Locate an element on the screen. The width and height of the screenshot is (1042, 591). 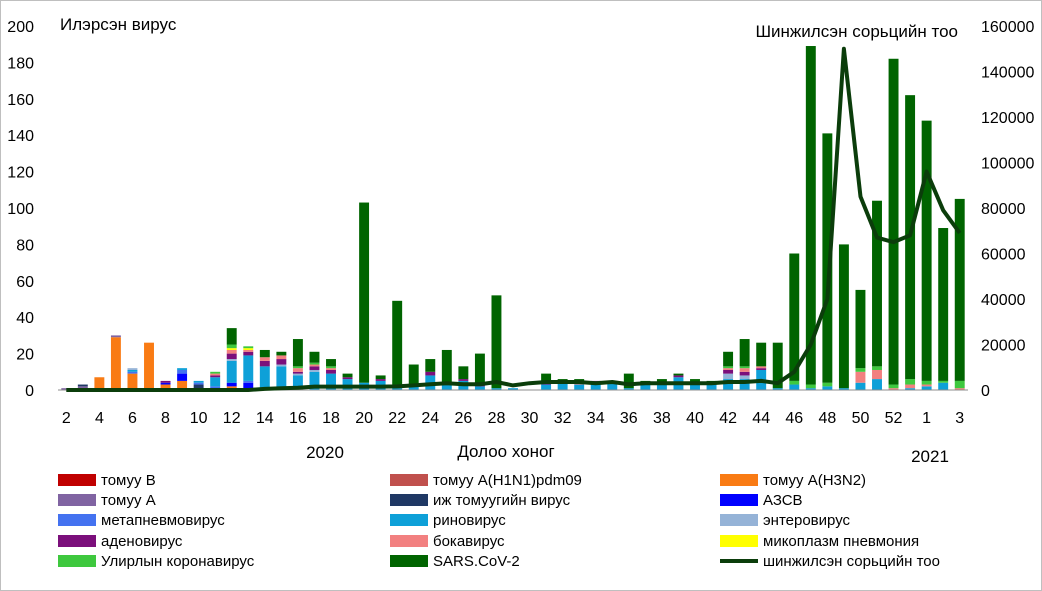
x-tick-label: 1 is located at coordinates (926, 418).